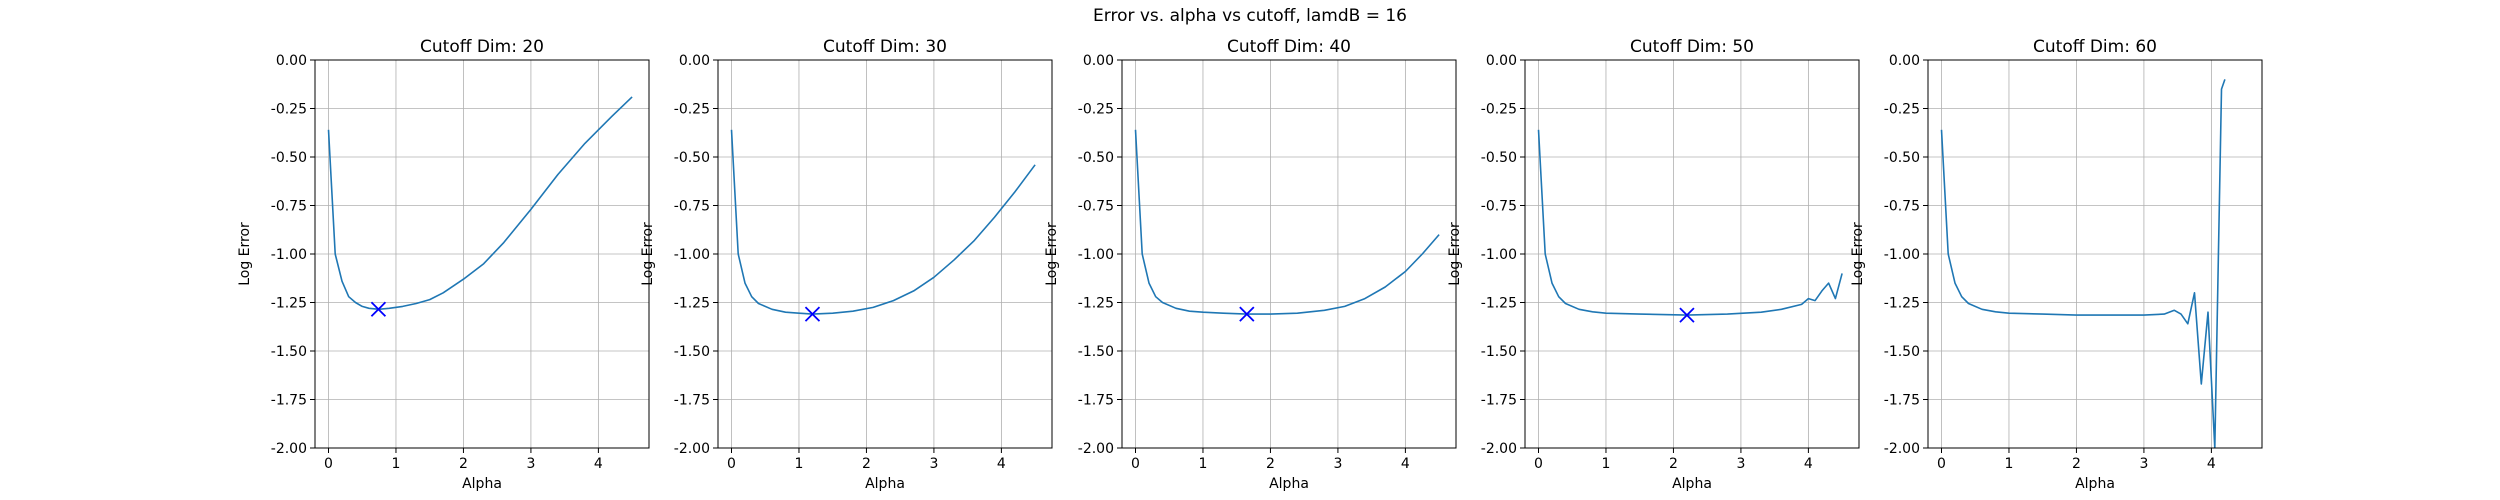 Image resolution: width=2500 pixels, height=500 pixels. I want to click on subplot-title: Cutoff Dim: 50, so click(1692, 47).